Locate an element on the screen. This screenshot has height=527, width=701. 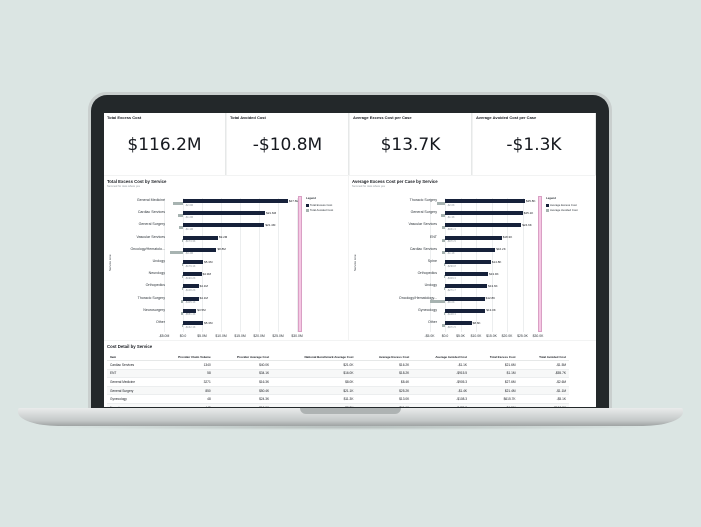
chart-subtitle: Summed for rows where yes is located at coordinates (368, 186).